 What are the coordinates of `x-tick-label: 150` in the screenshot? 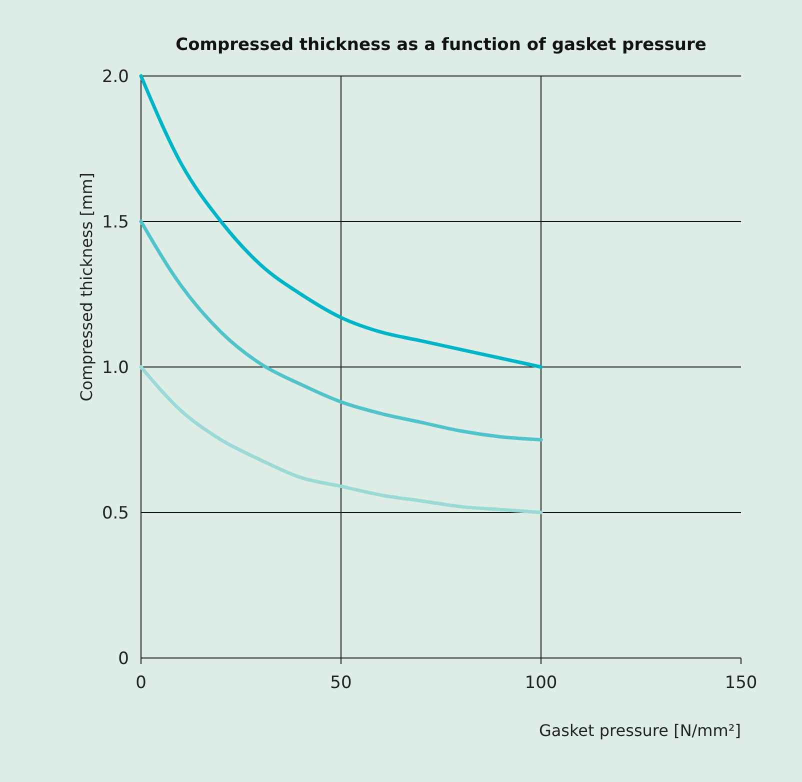 It's located at (741, 683).